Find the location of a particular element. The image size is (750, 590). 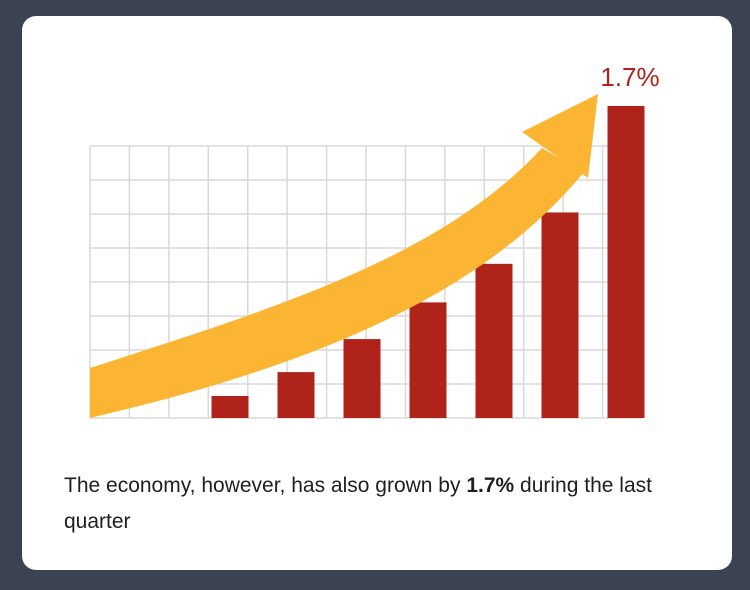

growth-annotation: 1.7% is located at coordinates (629, 77).